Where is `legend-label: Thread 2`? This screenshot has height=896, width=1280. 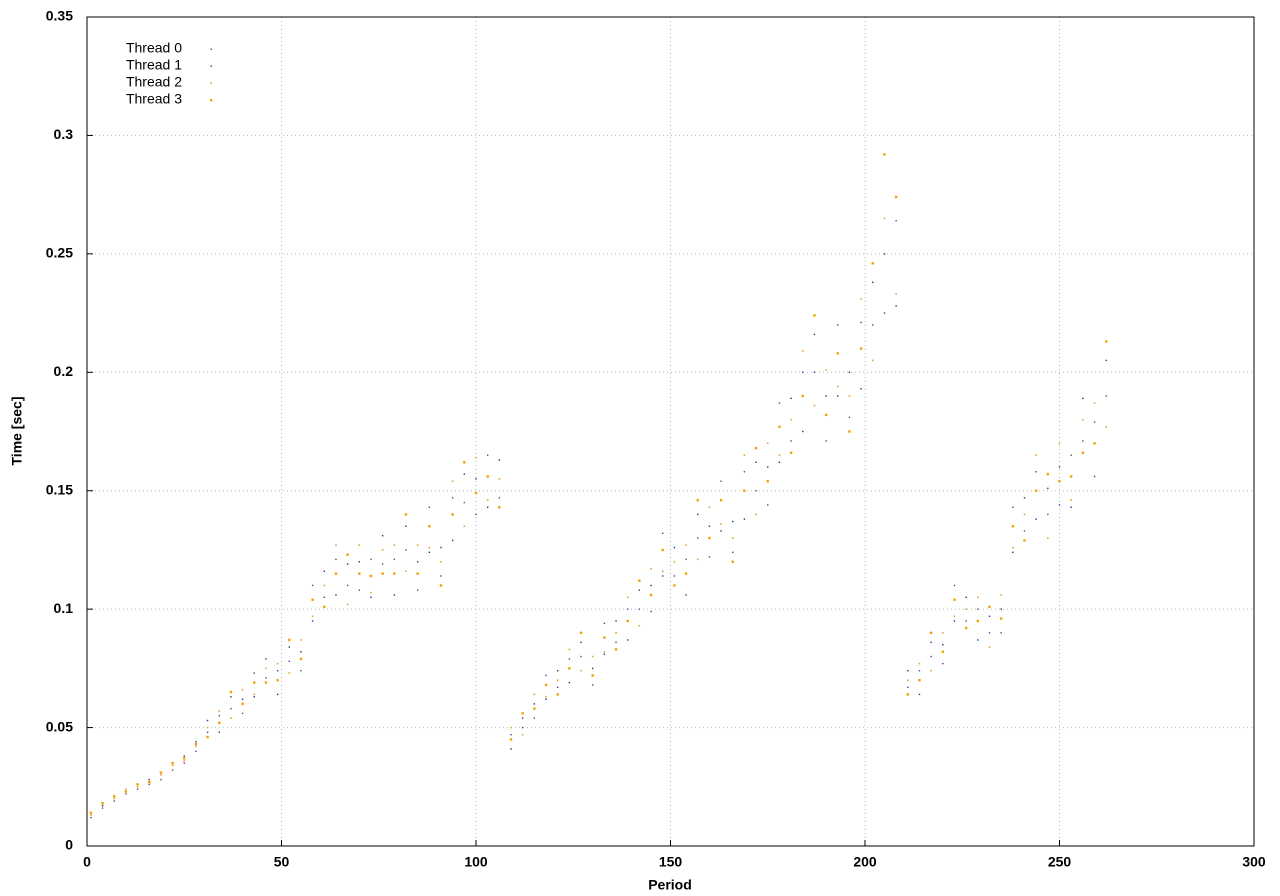
legend-label: Thread 2 is located at coordinates (154, 82).